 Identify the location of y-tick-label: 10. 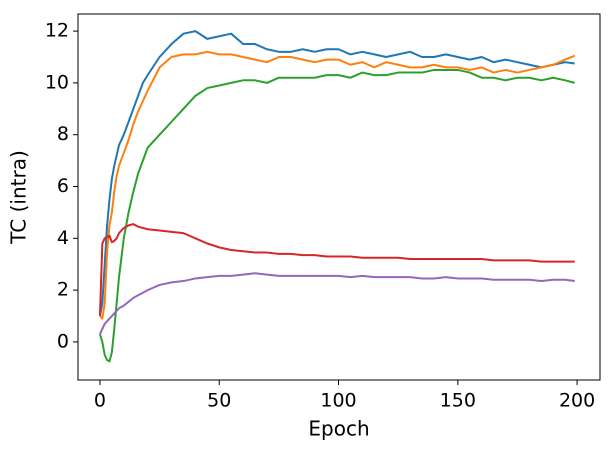
(57, 82).